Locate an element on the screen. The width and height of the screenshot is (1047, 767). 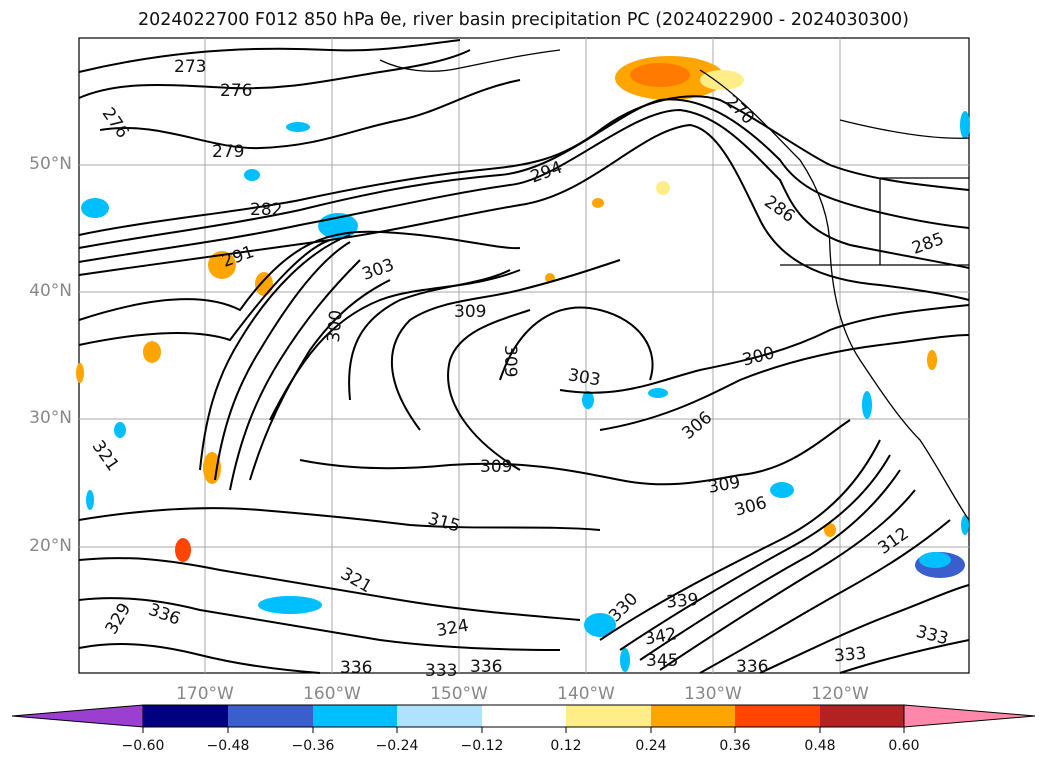
lat-label-20n: 20°N is located at coordinates (50, 546).